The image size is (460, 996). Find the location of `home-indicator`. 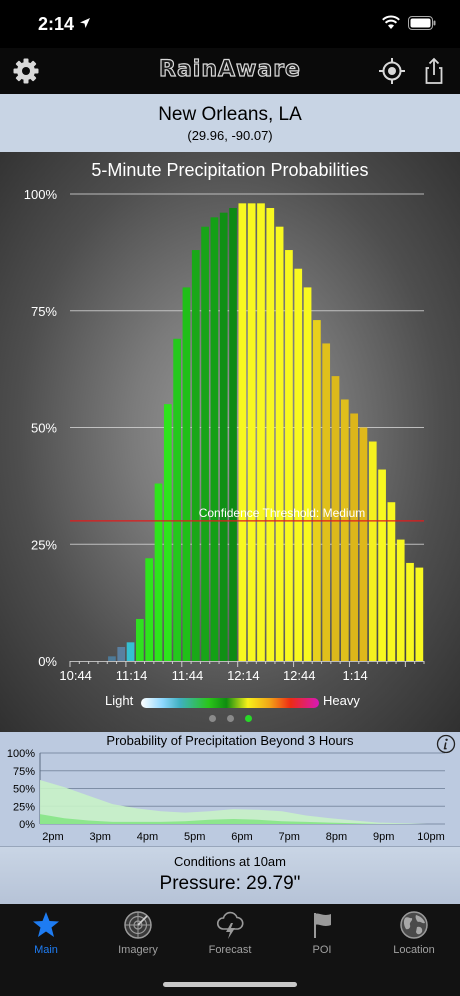

home-indicator is located at coordinates (230, 984).